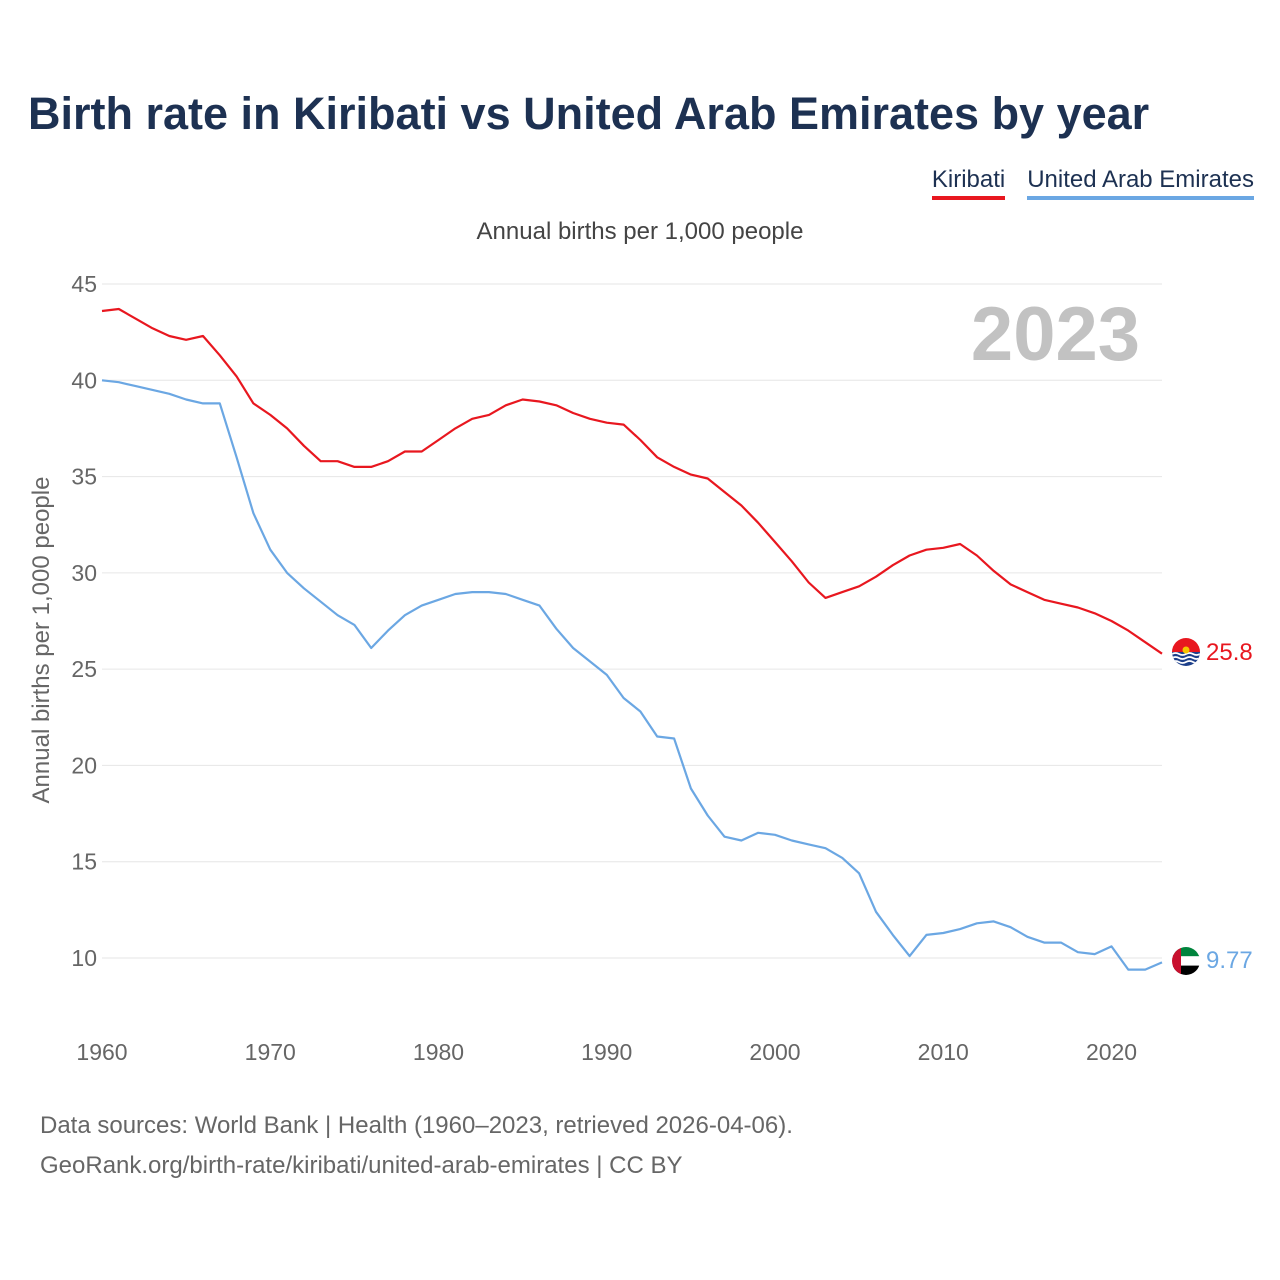  I want to click on chart-subtitle: Annual births per 1,000 people, so click(640, 231).